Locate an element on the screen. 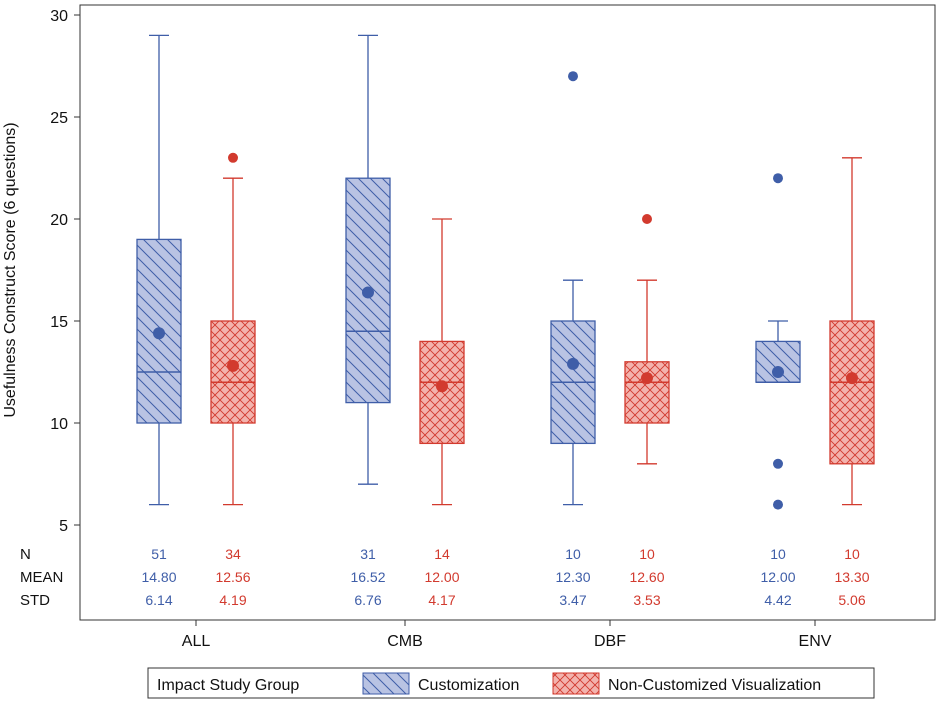  legend-label-customization: Customization is located at coordinates (468, 685).